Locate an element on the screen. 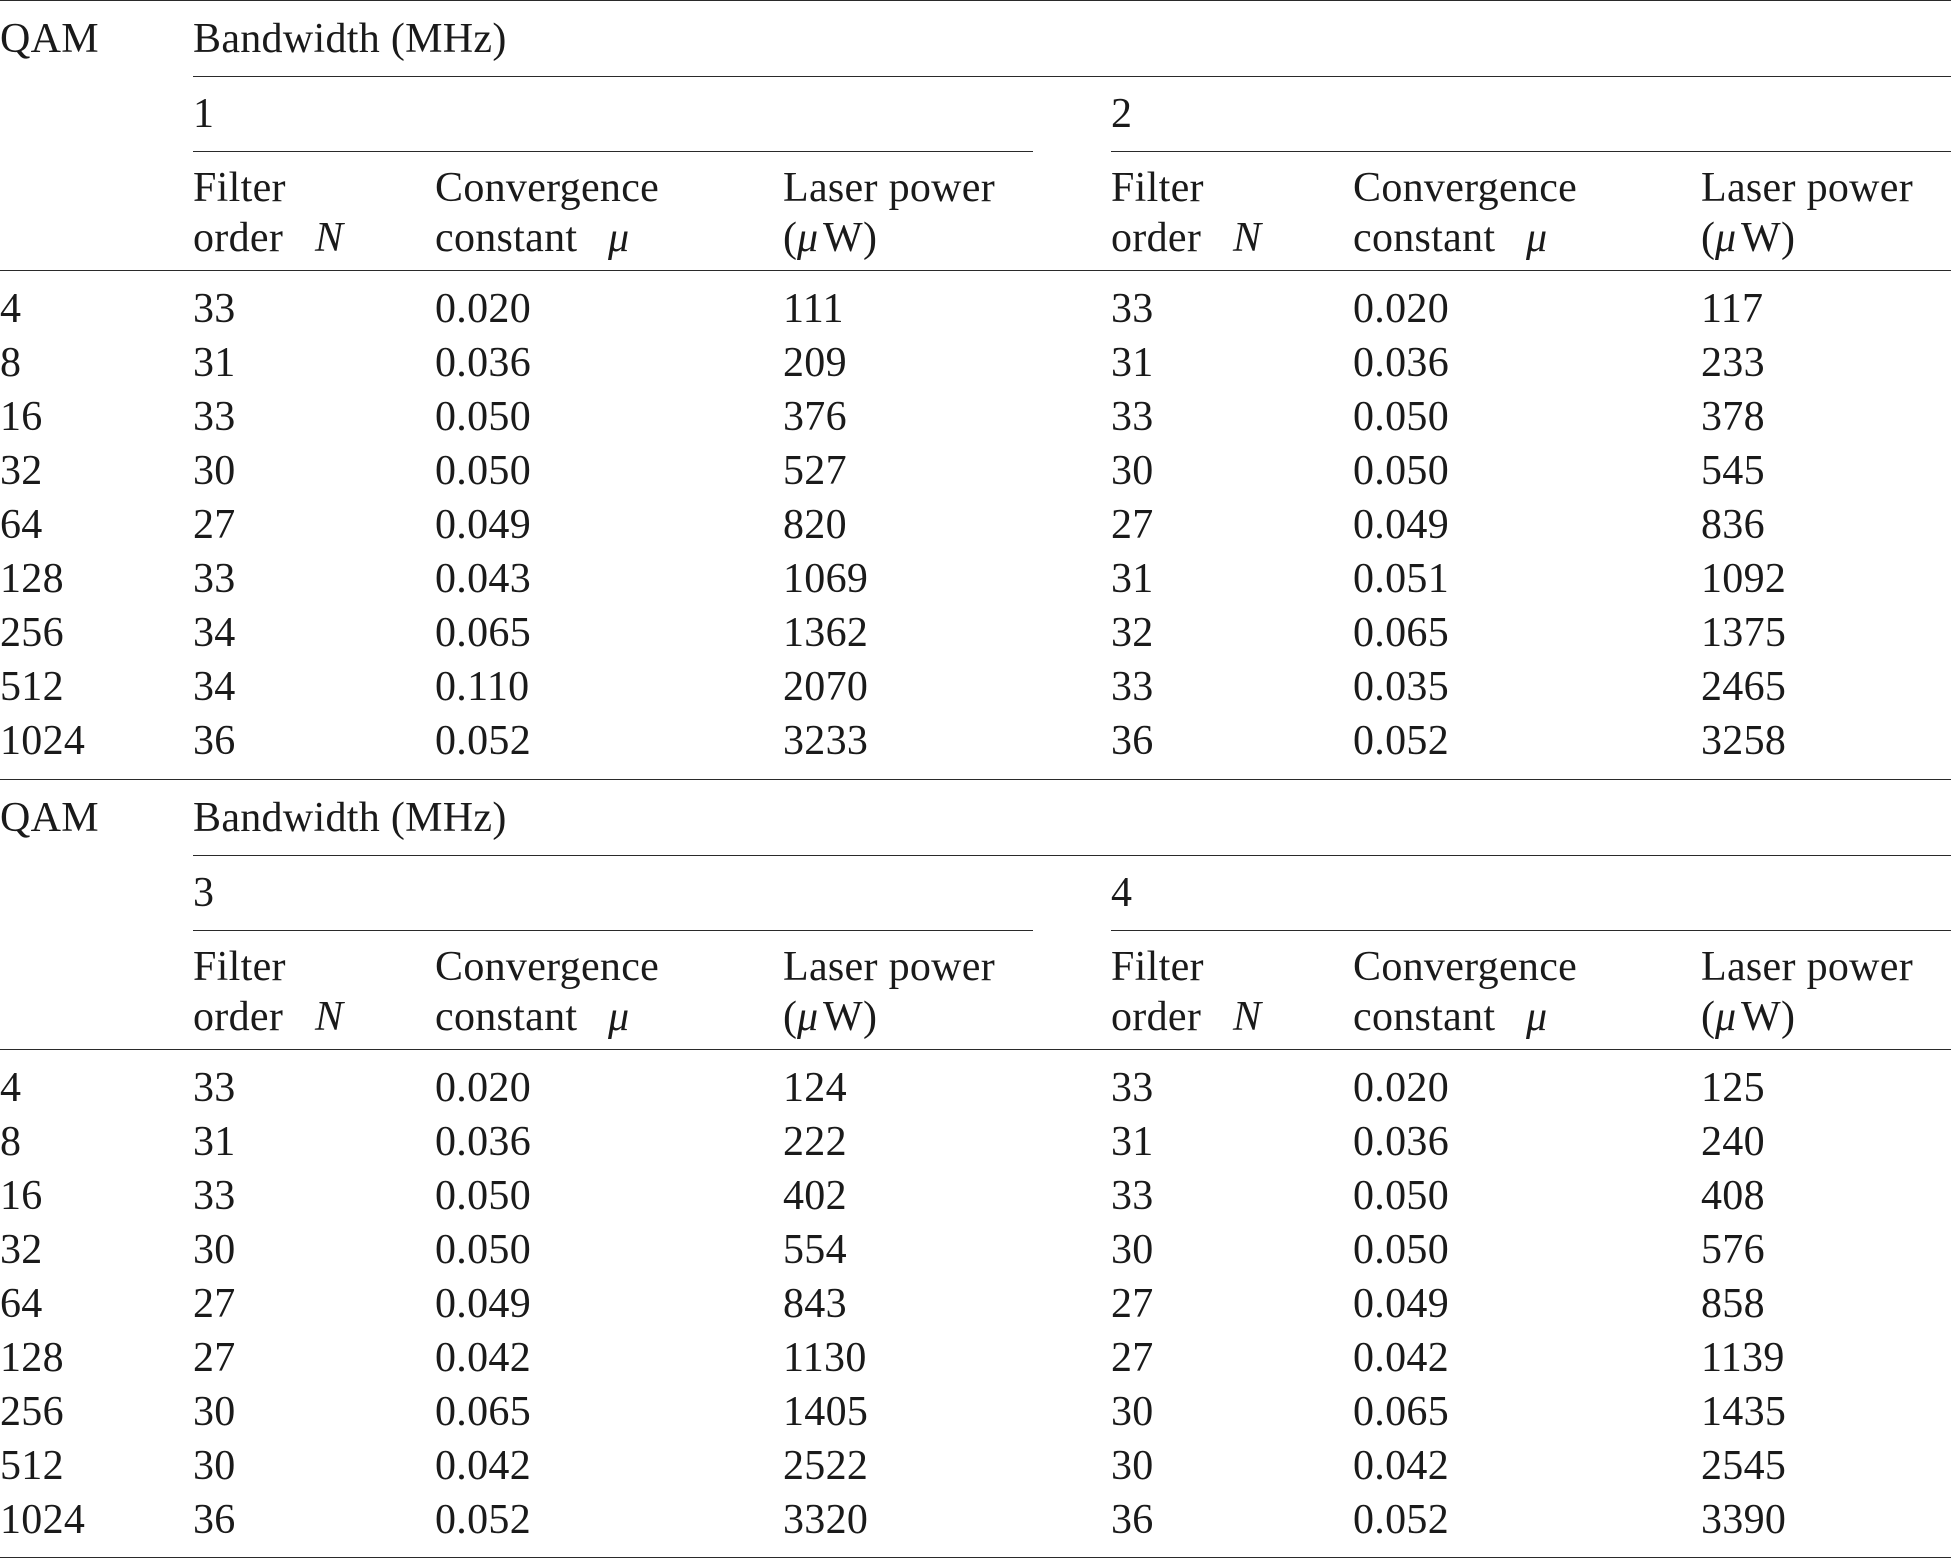  qam-order-cell: 1024 is located at coordinates (43, 1520).